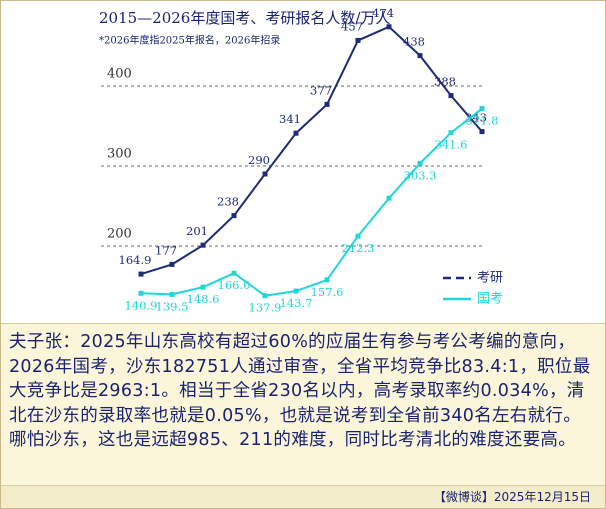  I want to click on data-label: 143.7, so click(296, 303).